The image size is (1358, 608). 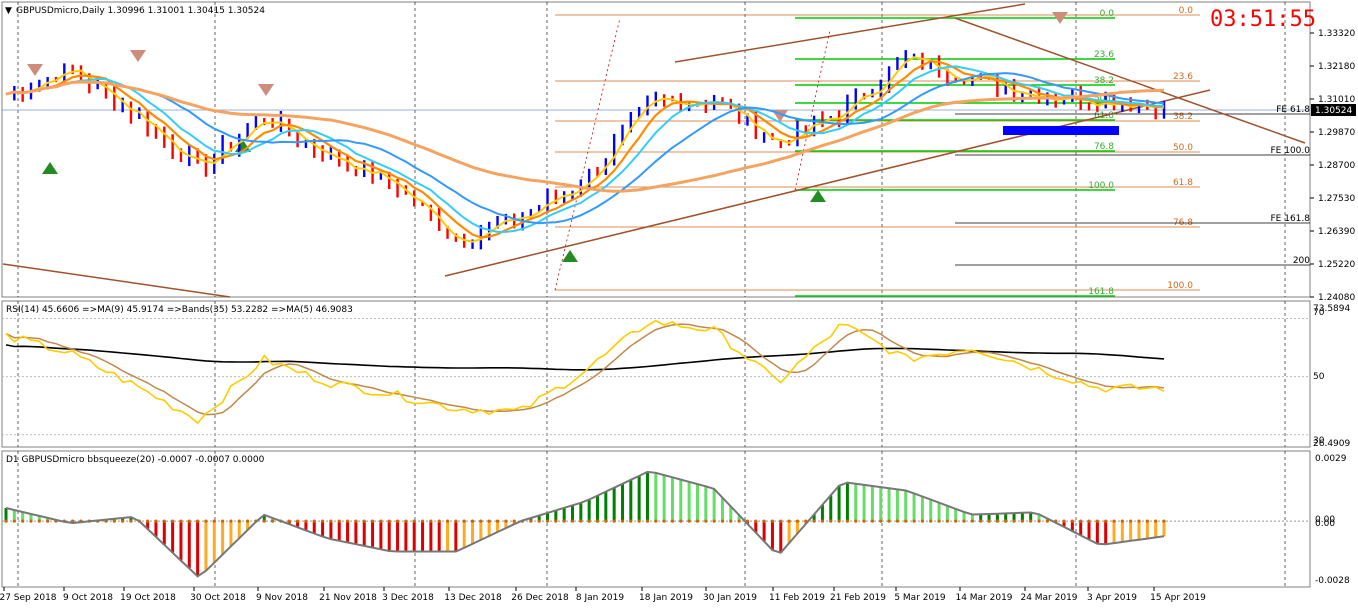 What do you see at coordinates (1186, 11) in the screenshot?
I see `fib-brown-label: 0.0` at bounding box center [1186, 11].